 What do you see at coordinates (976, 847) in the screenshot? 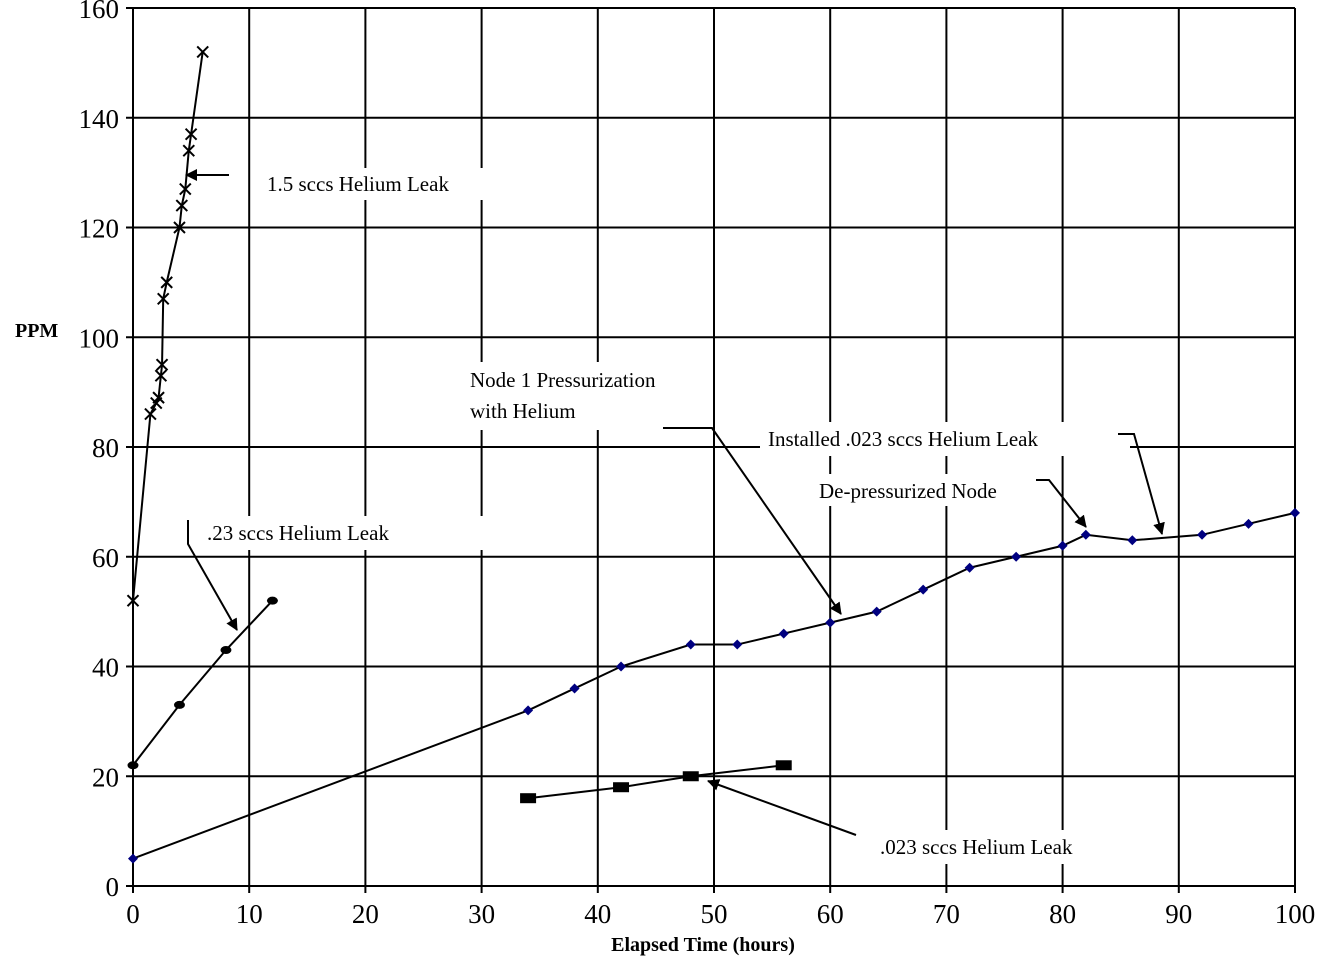
I see `annotation-label: .023 sccs Helium Leak` at bounding box center [976, 847].